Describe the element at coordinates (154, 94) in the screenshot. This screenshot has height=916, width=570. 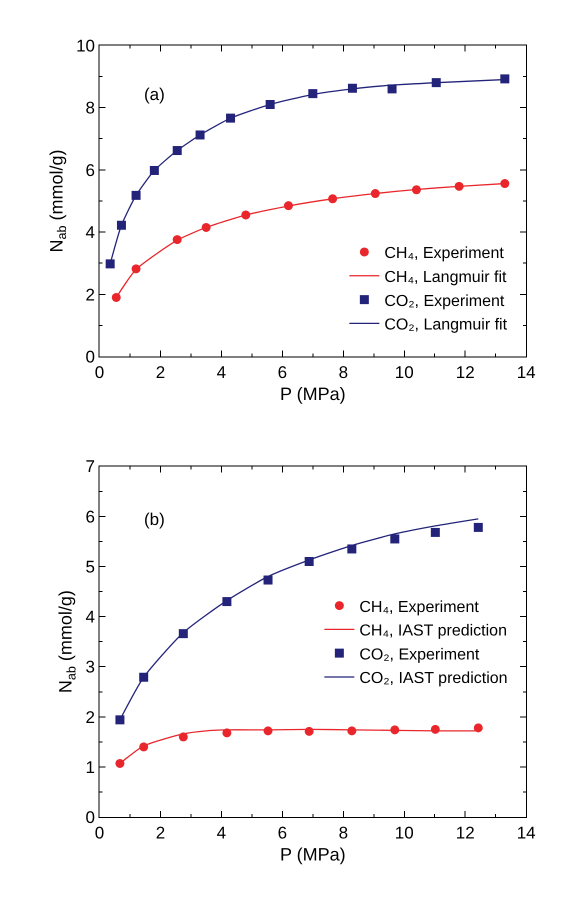
I see `annotation: (a)` at that location.